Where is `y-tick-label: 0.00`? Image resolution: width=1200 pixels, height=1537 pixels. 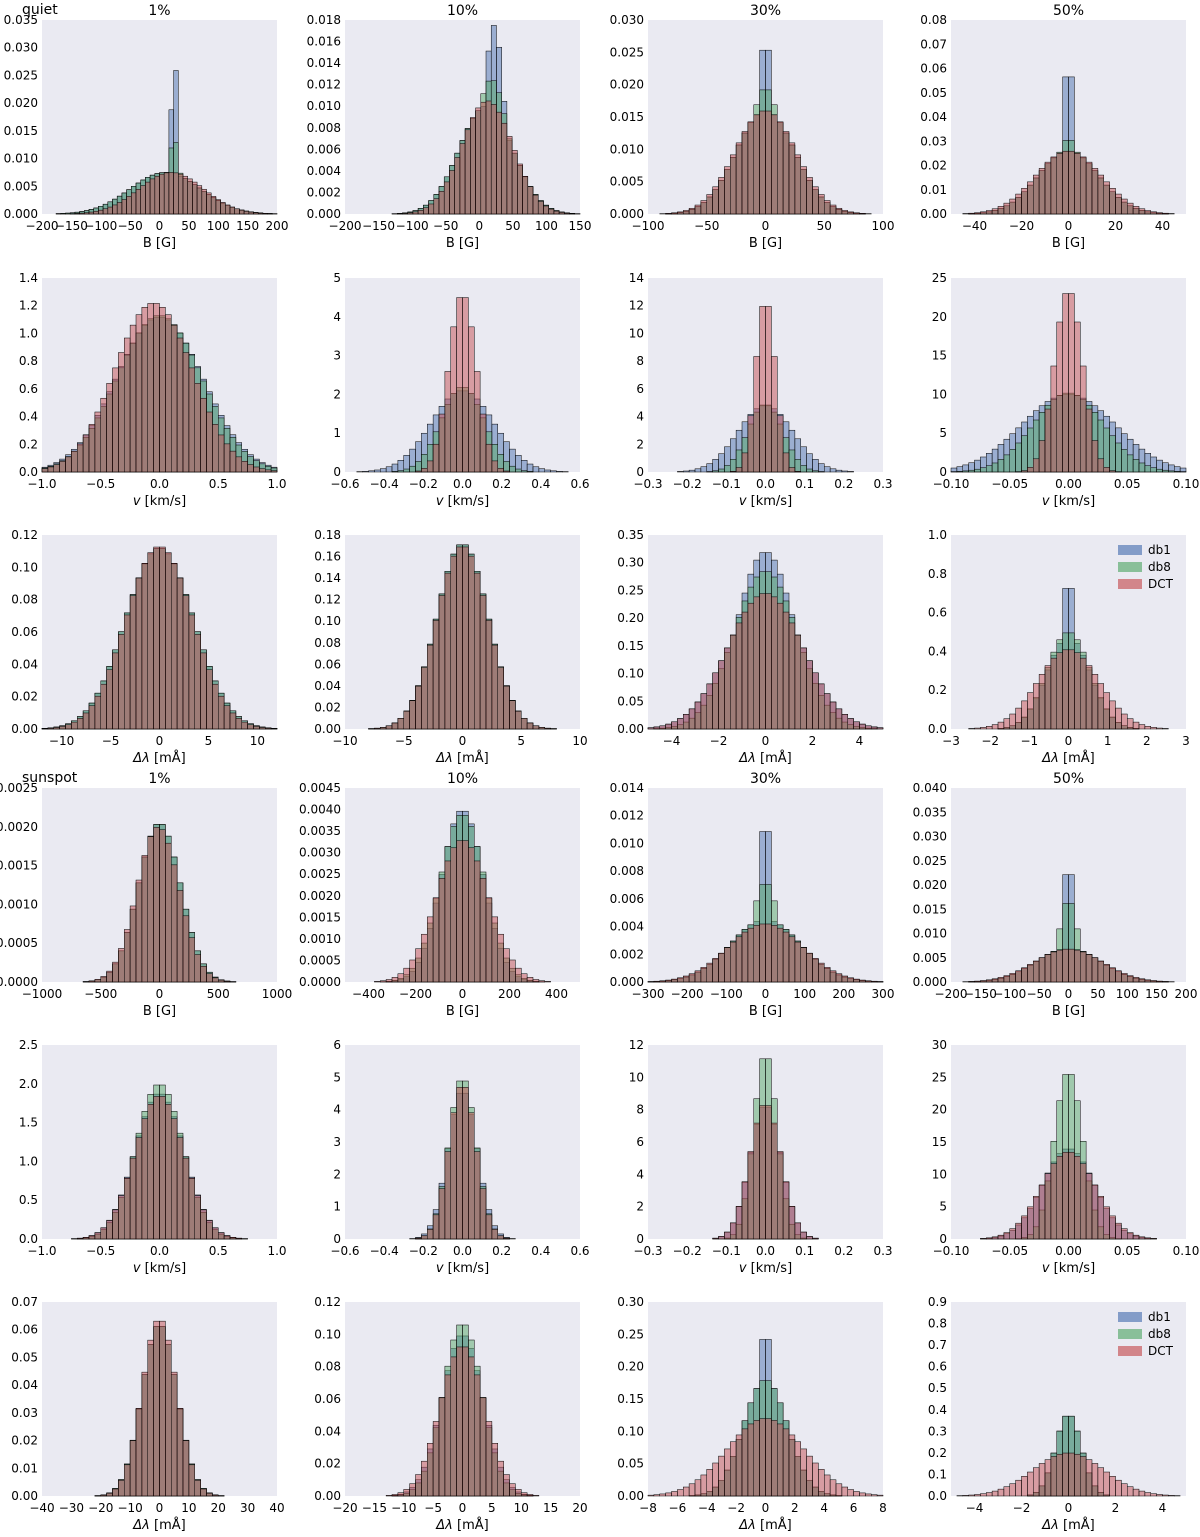 y-tick-label: 0.00 is located at coordinates (24, 1496).